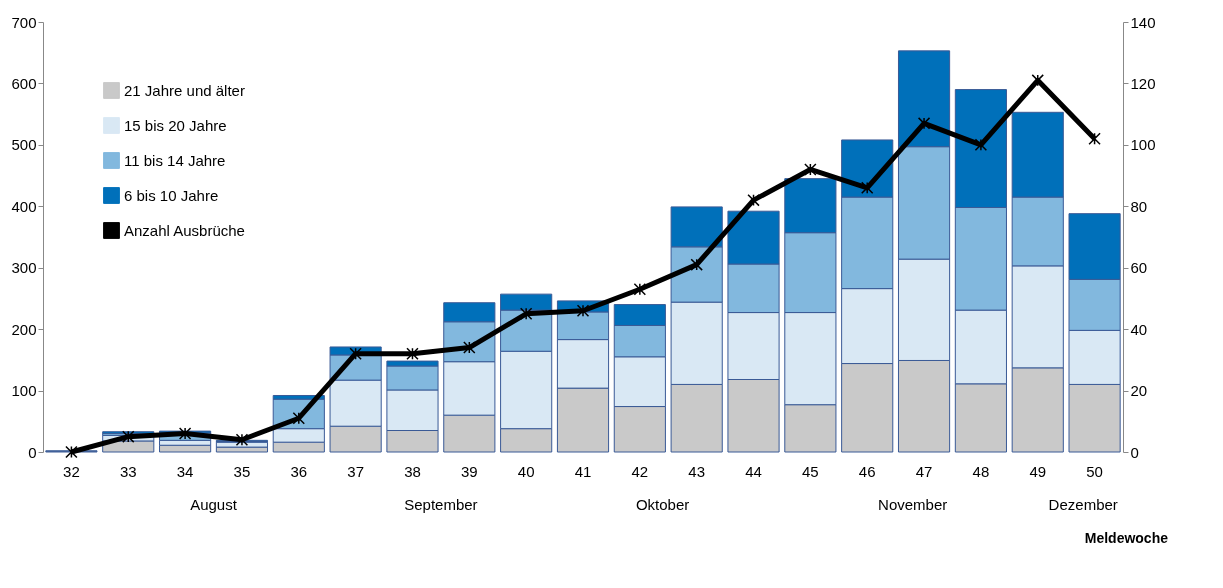 The height and width of the screenshot is (588, 1223). What do you see at coordinates (71, 471) in the screenshot?
I see `x-tick-label: 32` at bounding box center [71, 471].